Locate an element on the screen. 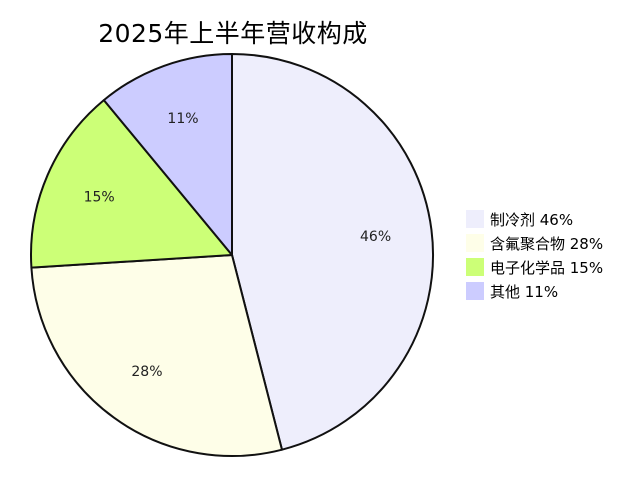 The image size is (640, 482). legend-item: 电子化学品 15% is located at coordinates (551, 267).